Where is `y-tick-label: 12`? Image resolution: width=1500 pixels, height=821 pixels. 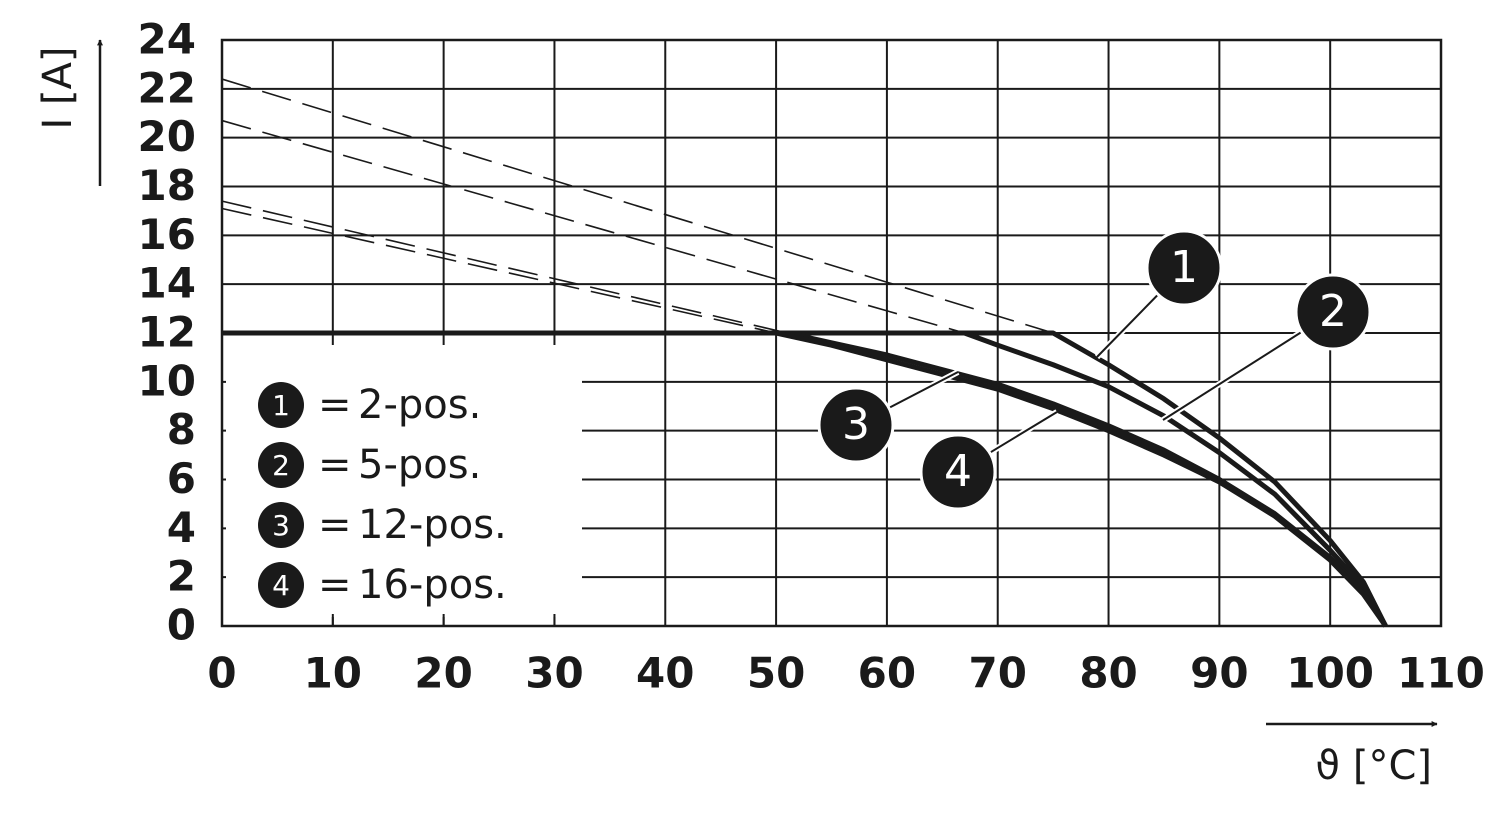 y-tick-label: 12 is located at coordinates (167, 332).